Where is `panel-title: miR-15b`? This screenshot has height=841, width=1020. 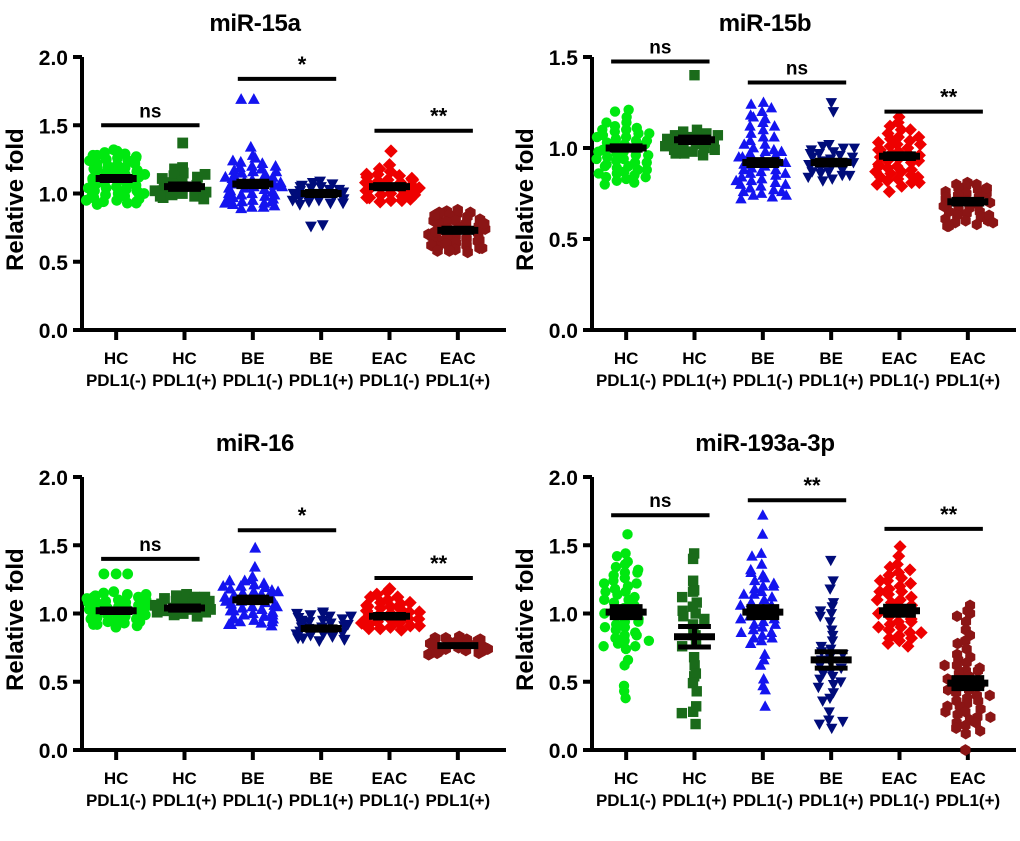 panel-title: miR-15b is located at coordinates (765, 23).